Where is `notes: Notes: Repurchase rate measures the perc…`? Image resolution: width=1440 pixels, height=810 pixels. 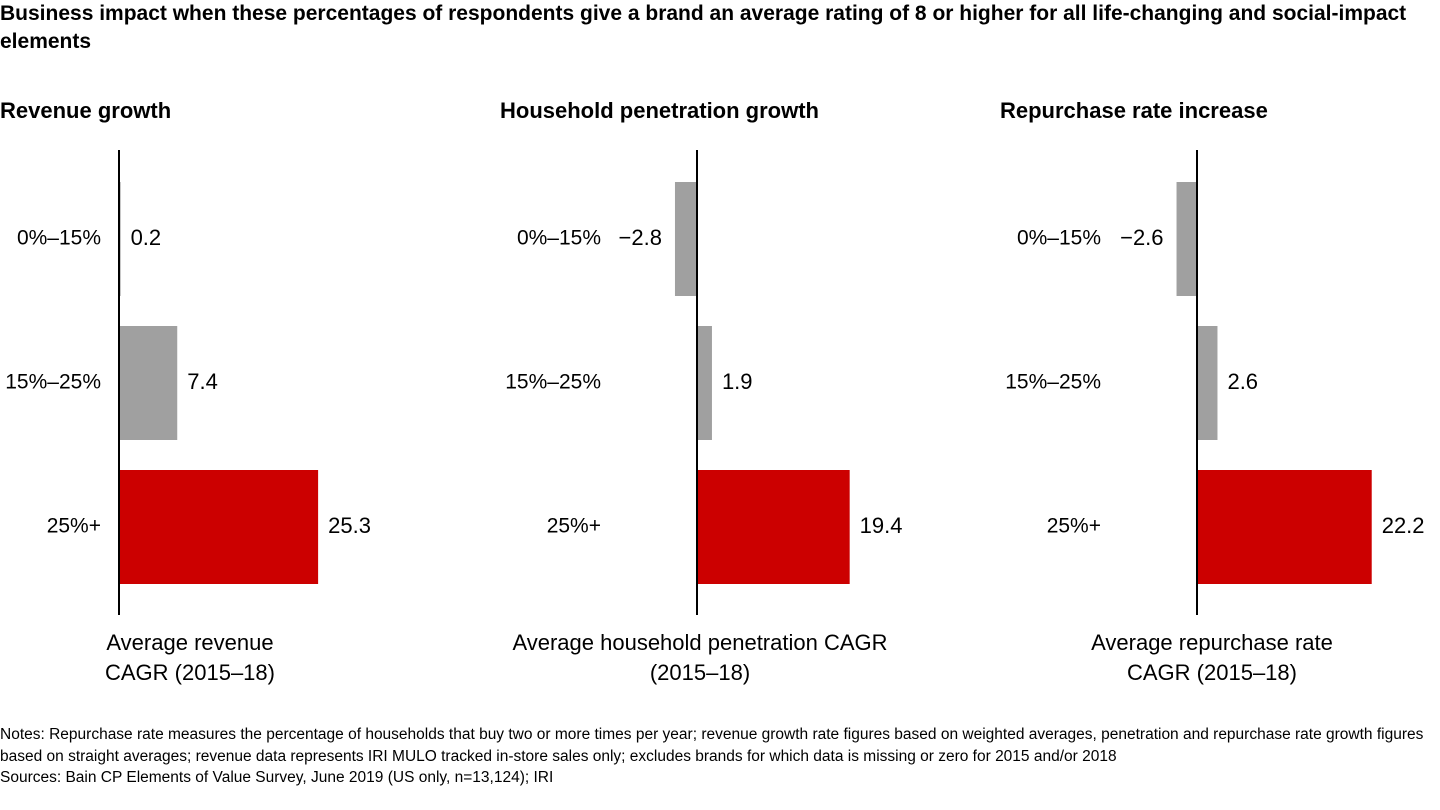
notes: Notes: Repurchase rate measures the perc… is located at coordinates (712, 745).